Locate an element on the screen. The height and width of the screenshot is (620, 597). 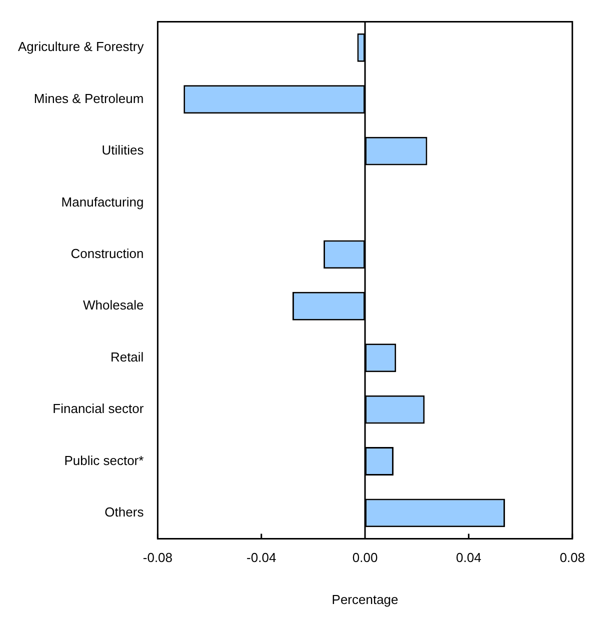
y-tick-label: Utilities is located at coordinates (123, 150).